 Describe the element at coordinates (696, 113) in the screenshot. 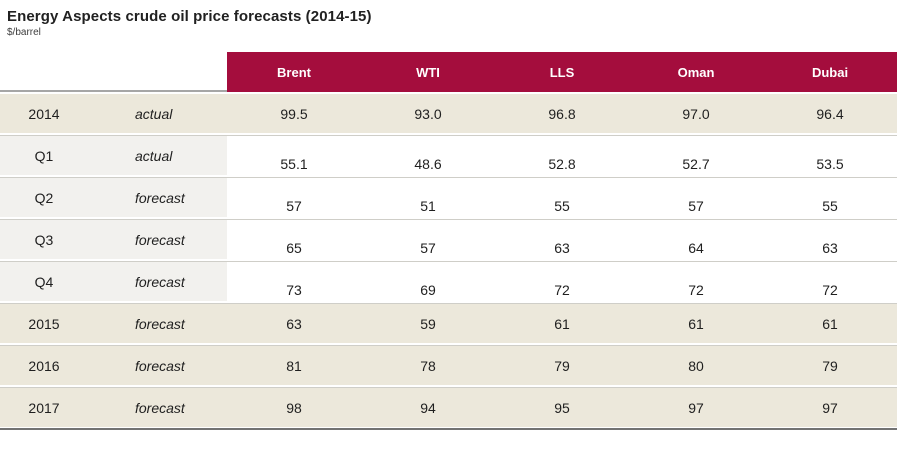

I see `value-cell: 97.0` at that location.